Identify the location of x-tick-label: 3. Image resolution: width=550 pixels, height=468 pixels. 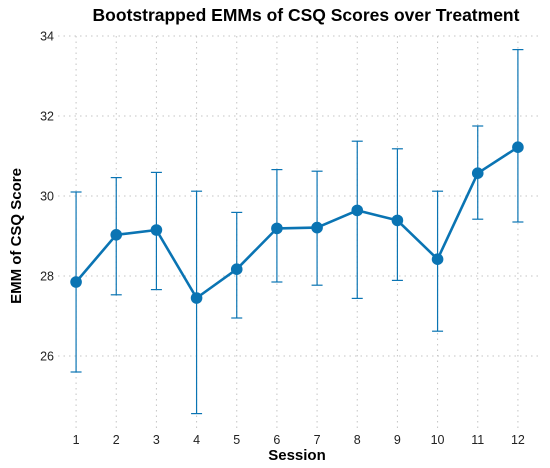
(156, 440).